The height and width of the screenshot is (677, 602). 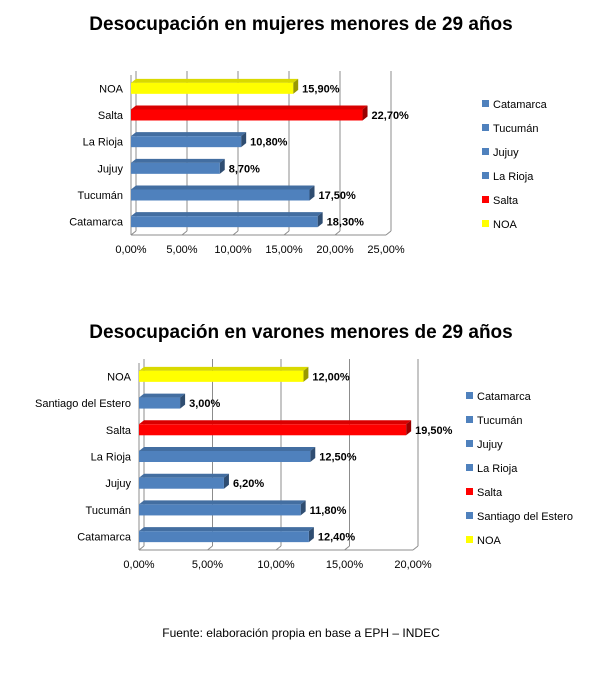 I want to click on data-label: 15,90%, so click(x=321, y=89).